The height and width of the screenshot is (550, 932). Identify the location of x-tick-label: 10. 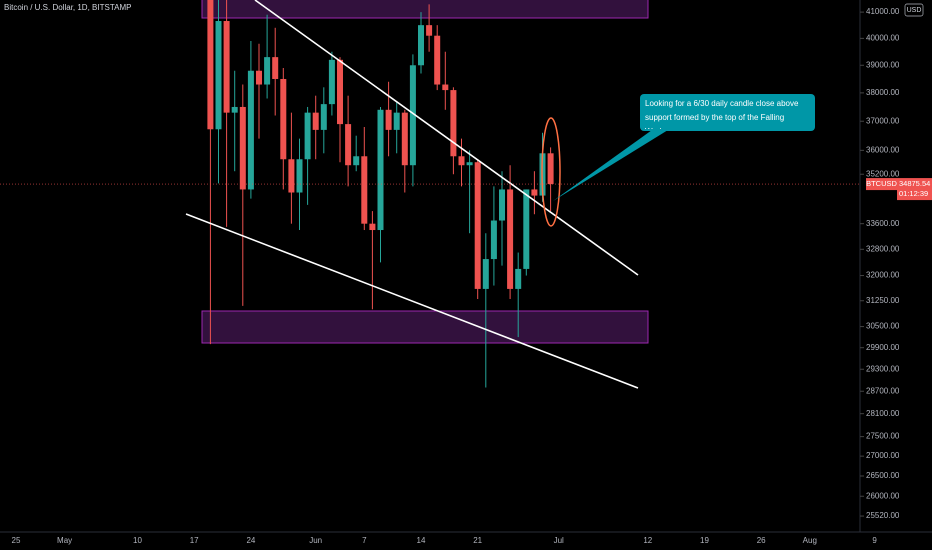
(137, 540).